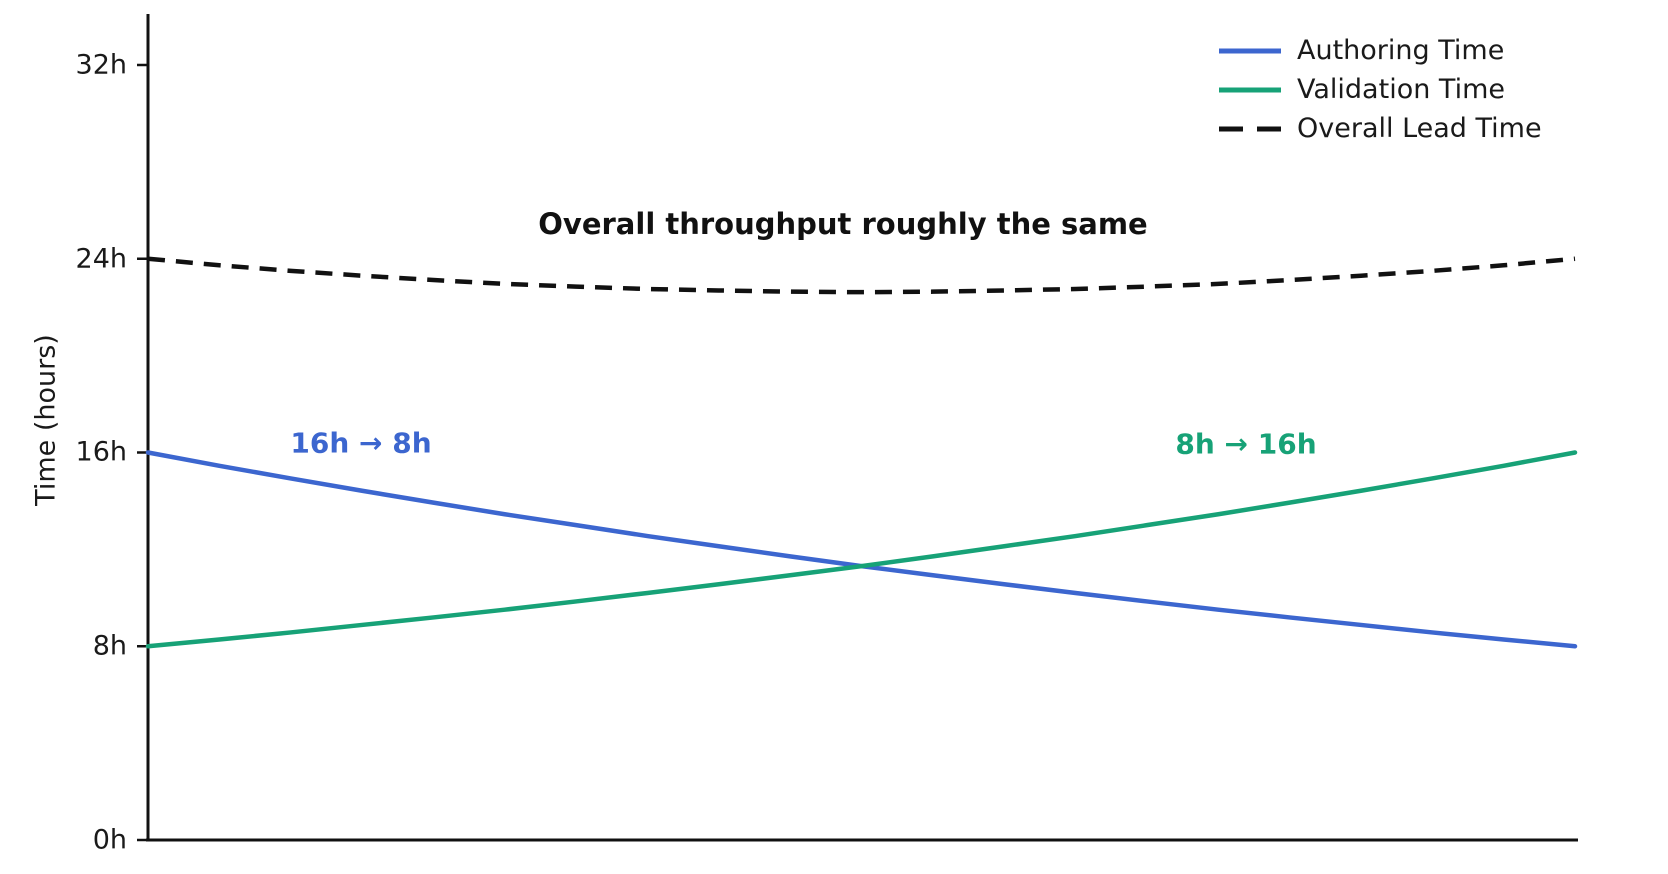 This screenshot has height=874, width=1668. What do you see at coordinates (101, 452) in the screenshot?
I see `y-tick-label-16h: 16h` at bounding box center [101, 452].